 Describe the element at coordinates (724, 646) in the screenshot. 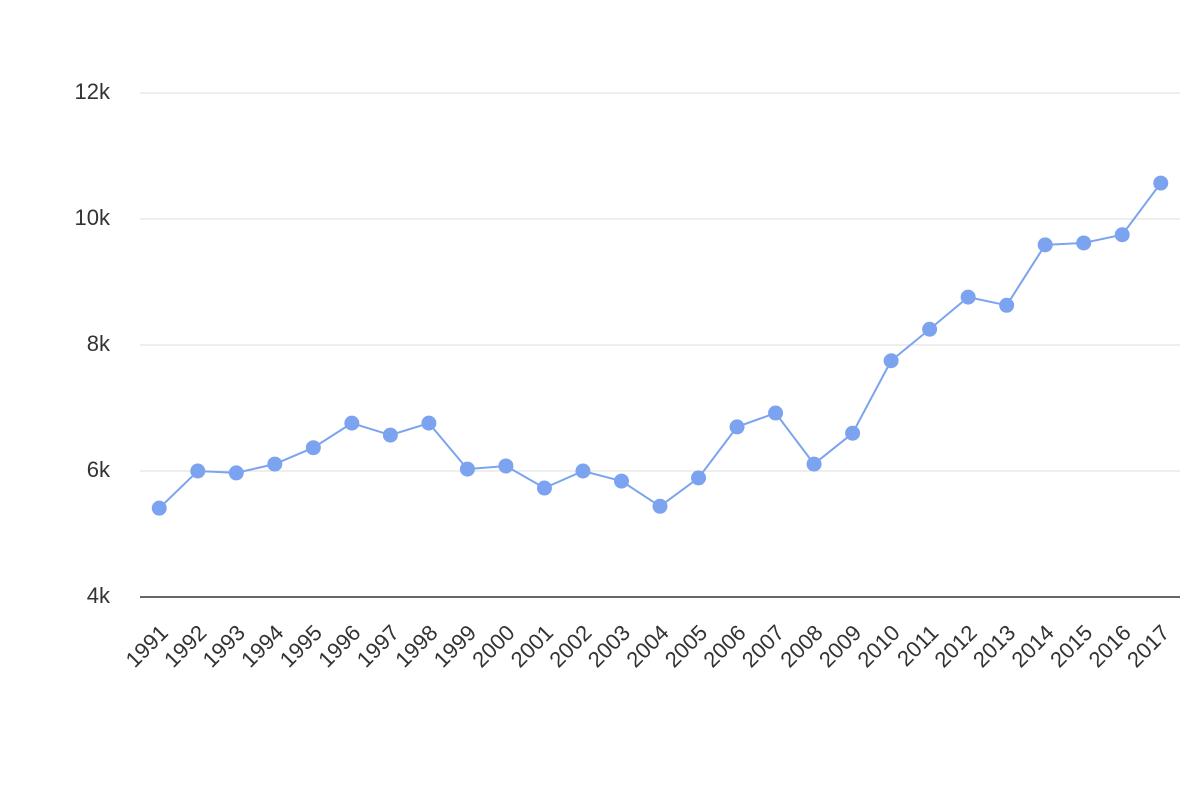

I see `x-tick-label: 2006` at that location.